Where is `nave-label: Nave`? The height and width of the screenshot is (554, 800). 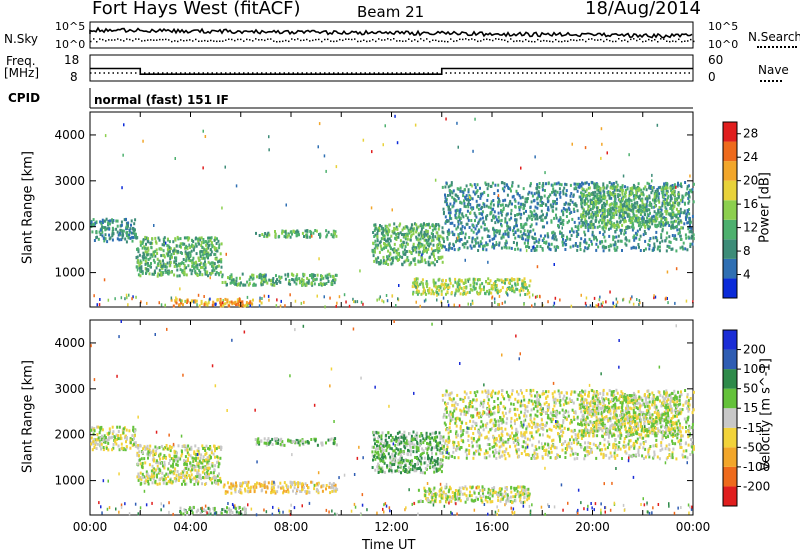 nave-label: Nave is located at coordinates (773, 70).